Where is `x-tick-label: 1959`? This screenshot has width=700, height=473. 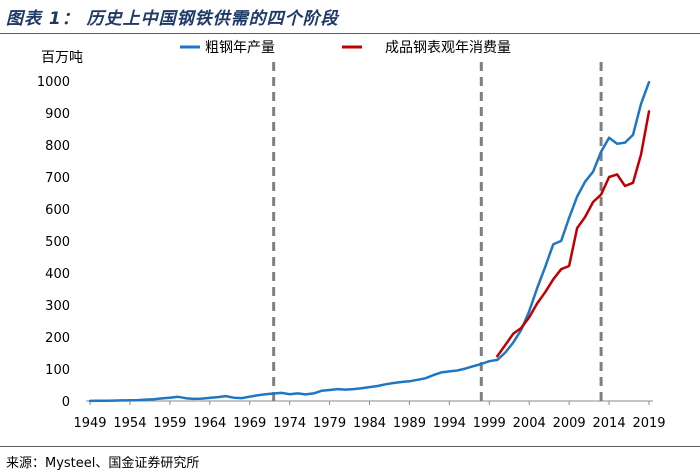 x-tick-label: 1959 is located at coordinates (169, 423).